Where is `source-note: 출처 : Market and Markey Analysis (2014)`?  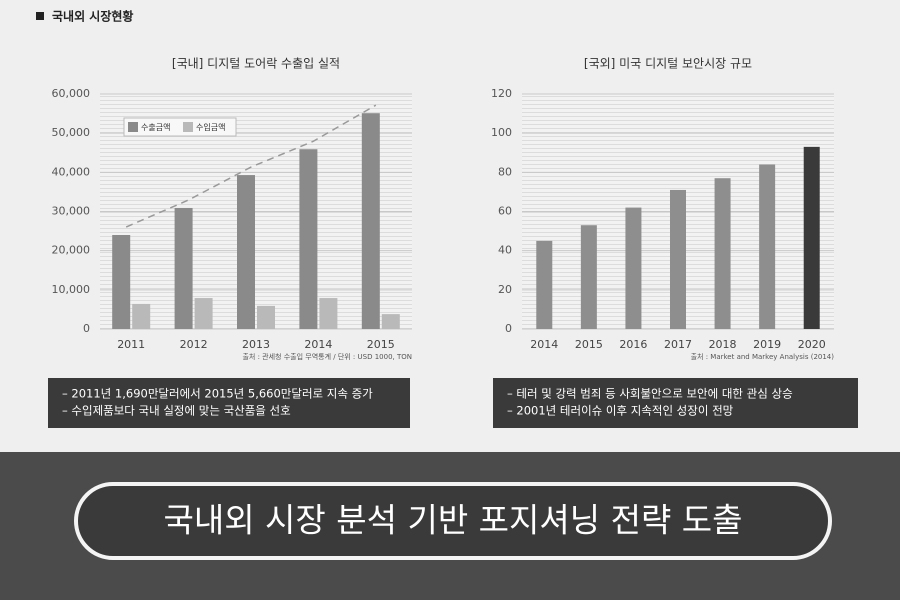
source-note: 출처 : Market and Markey Analysis (2014) is located at coordinates (763, 356).